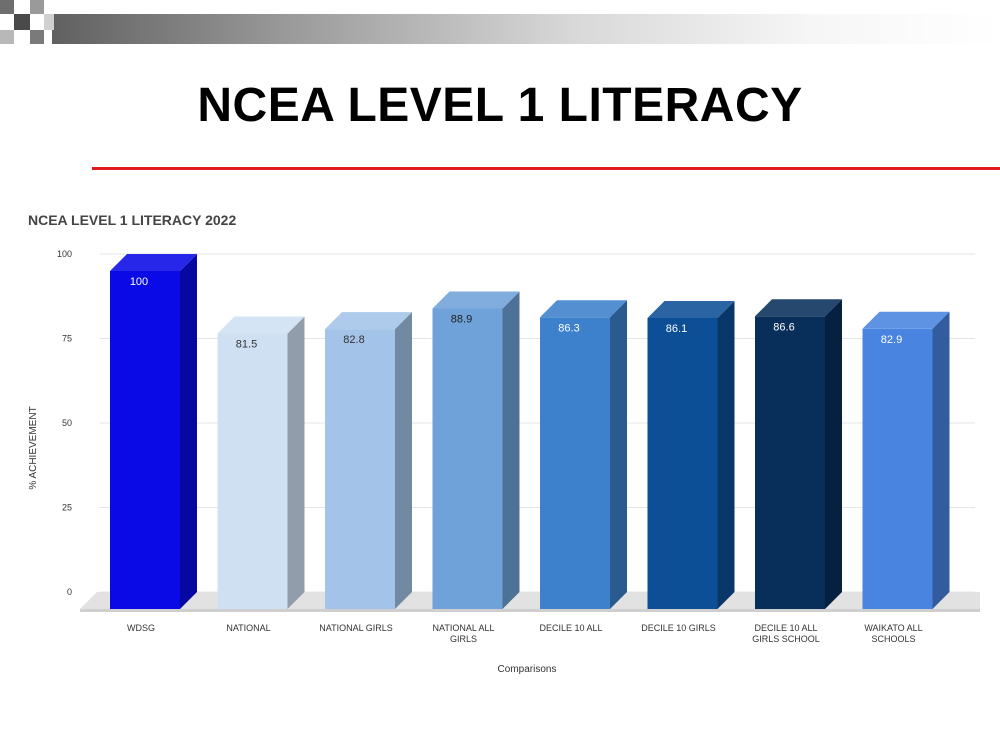 The height and width of the screenshot is (750, 1000). I want to click on bar: 86.1, so click(691, 454).